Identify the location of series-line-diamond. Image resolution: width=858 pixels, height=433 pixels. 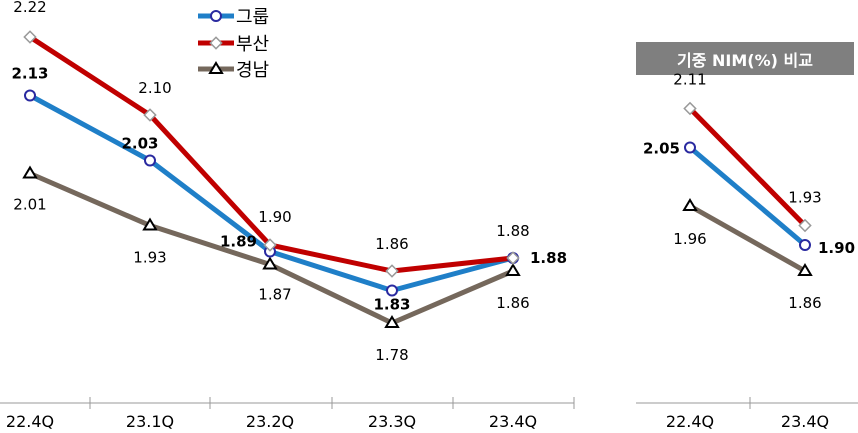
(747, 167).